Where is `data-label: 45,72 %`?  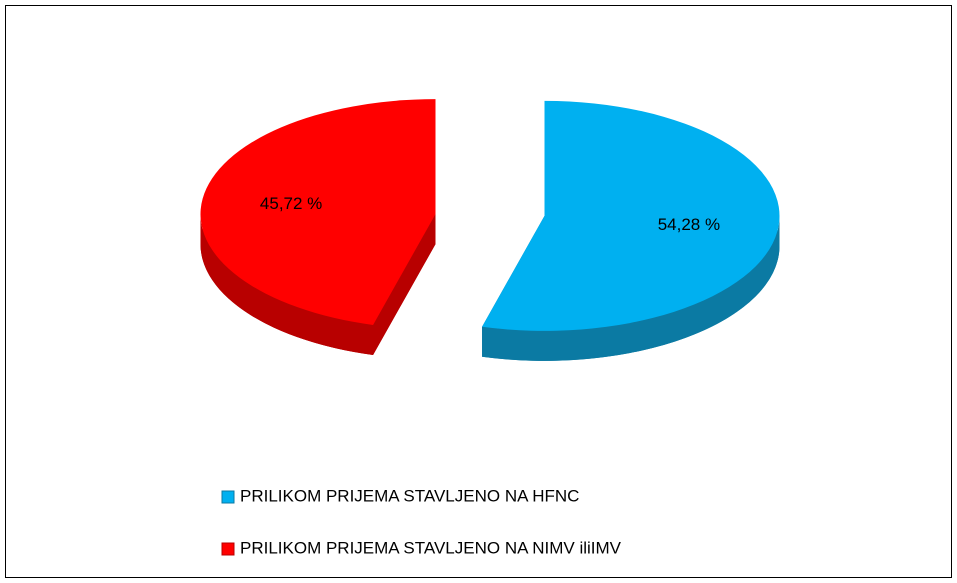 data-label: 45,72 % is located at coordinates (291, 203).